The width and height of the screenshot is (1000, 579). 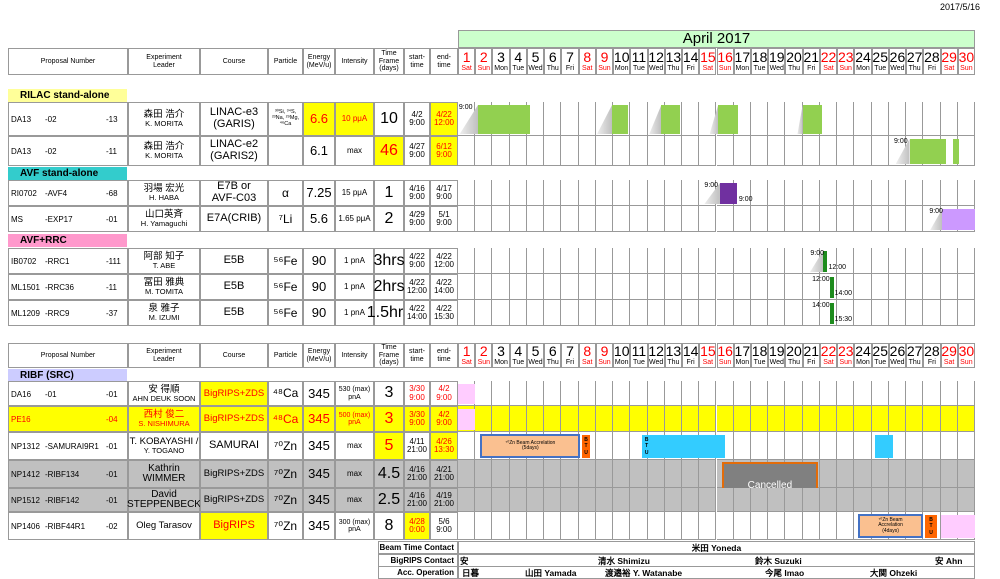 I want to click on day-number: 5, so click(x=535, y=351).